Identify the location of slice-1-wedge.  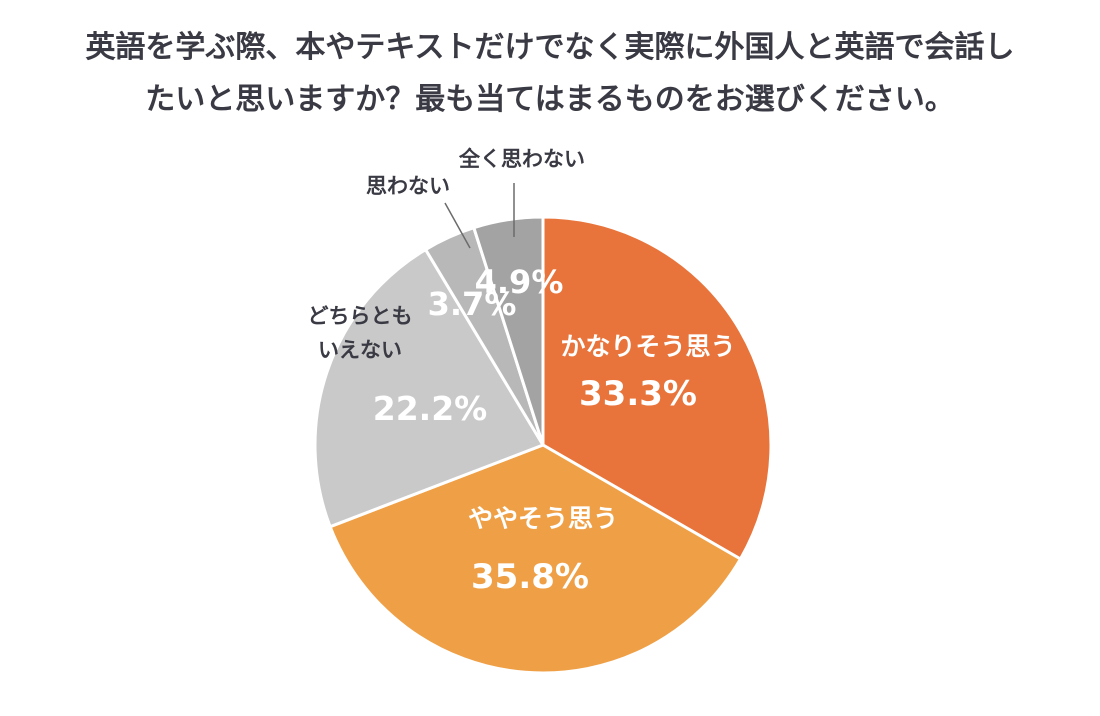
(657, 388).